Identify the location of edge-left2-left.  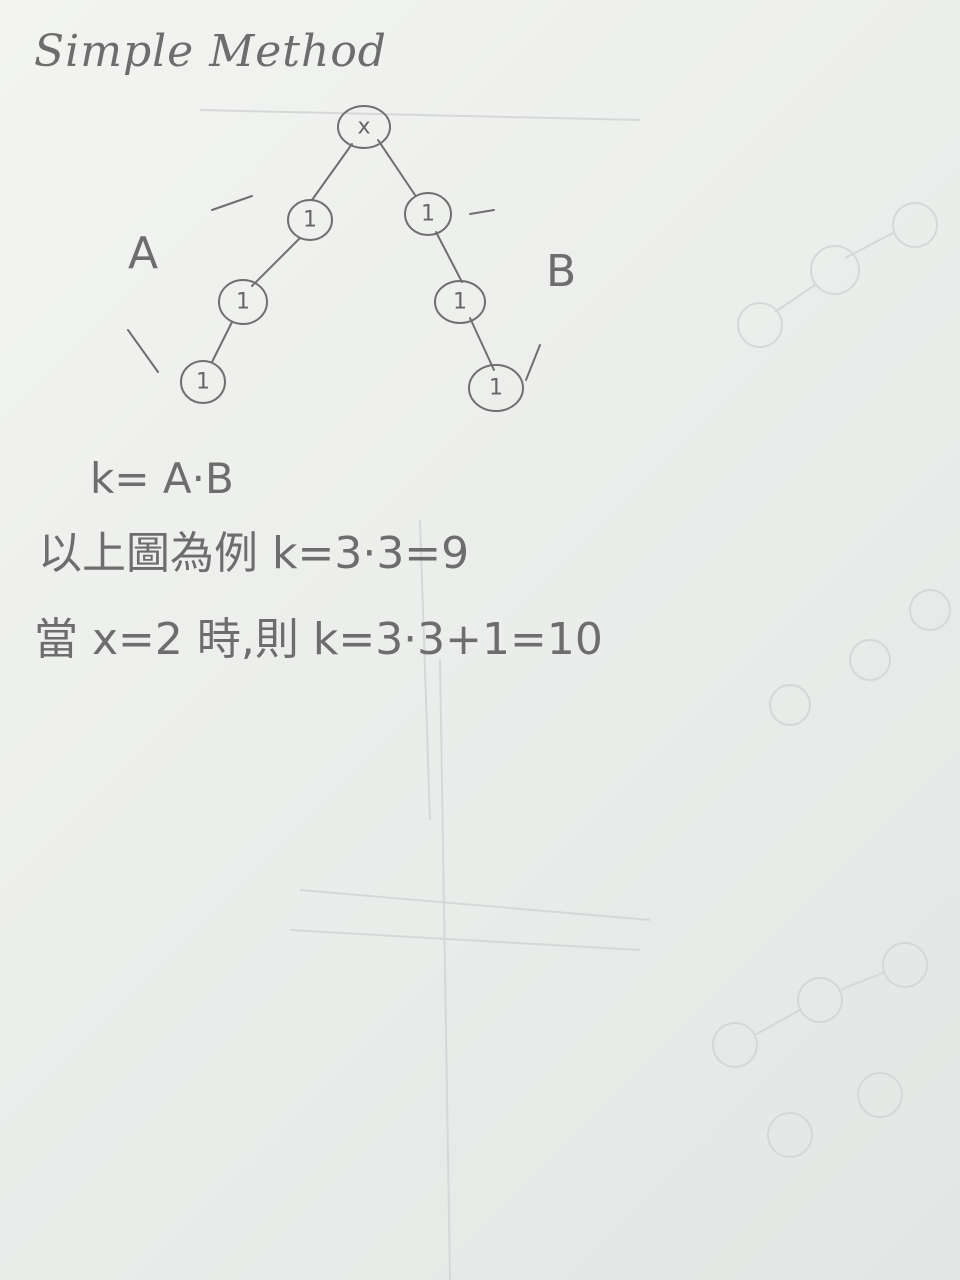
(222, 342).